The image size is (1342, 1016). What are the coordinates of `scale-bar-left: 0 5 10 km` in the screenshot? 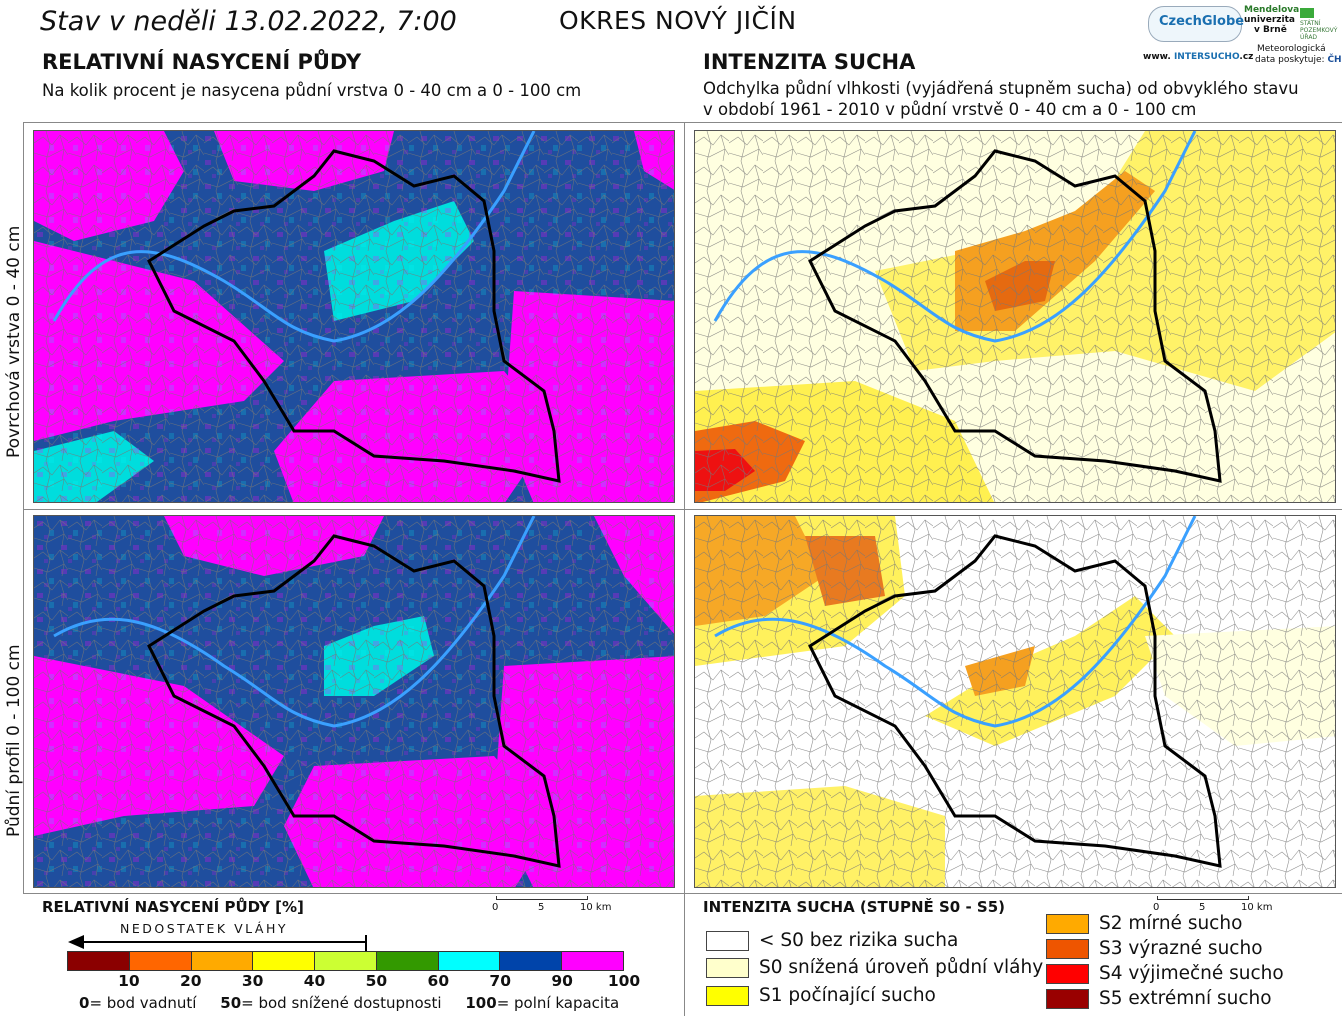 It's located at (557, 905).